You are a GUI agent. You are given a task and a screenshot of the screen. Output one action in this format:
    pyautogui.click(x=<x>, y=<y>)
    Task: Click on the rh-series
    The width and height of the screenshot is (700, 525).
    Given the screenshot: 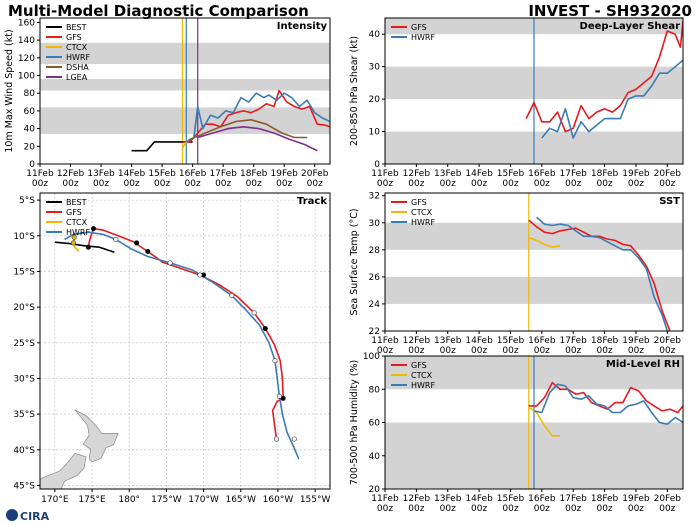 What is the action you would take?
    pyautogui.click(x=605, y=409)
    